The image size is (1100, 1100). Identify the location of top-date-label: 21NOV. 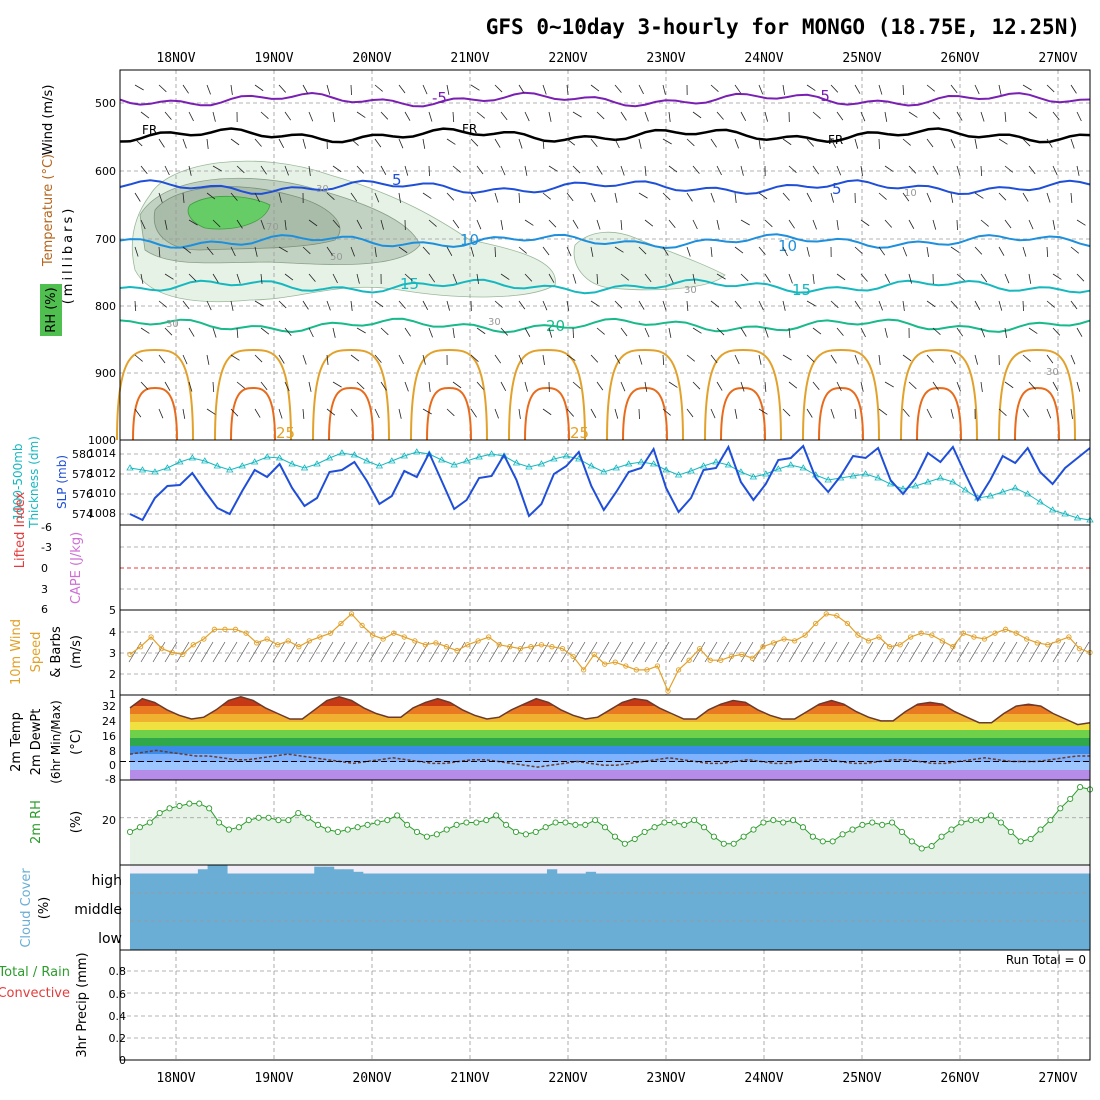
(469, 58).